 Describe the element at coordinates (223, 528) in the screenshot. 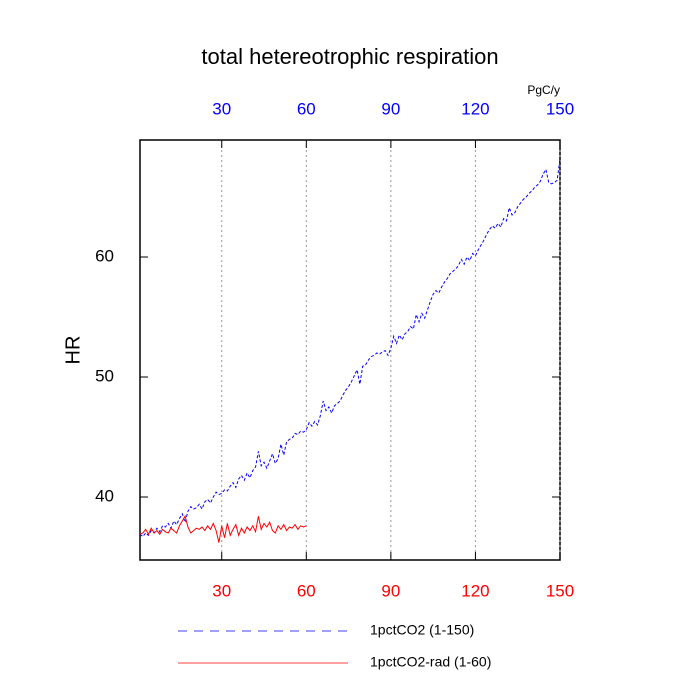

I see `series-line` at that location.